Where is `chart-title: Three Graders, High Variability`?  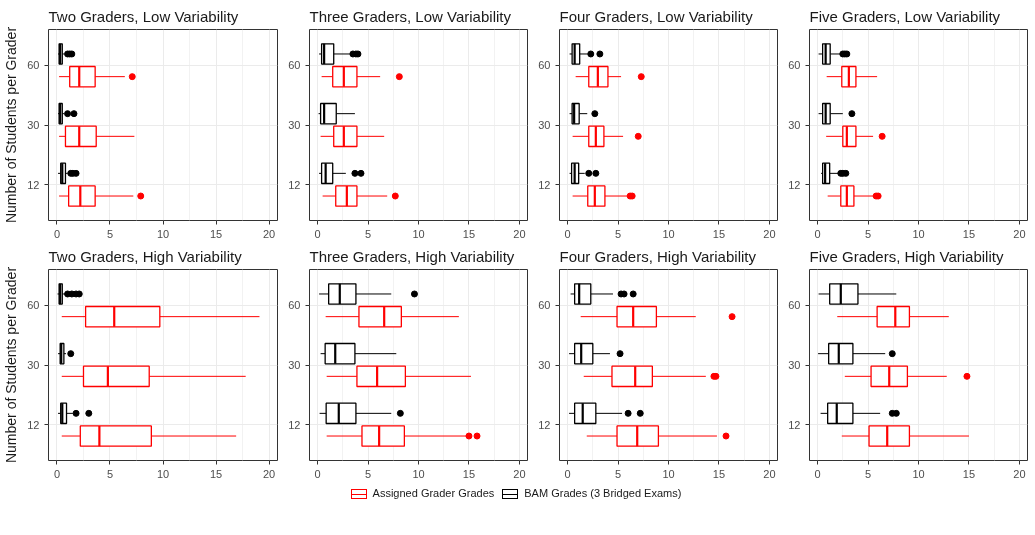 chart-title: Three Graders, High Variability is located at coordinates (412, 256).